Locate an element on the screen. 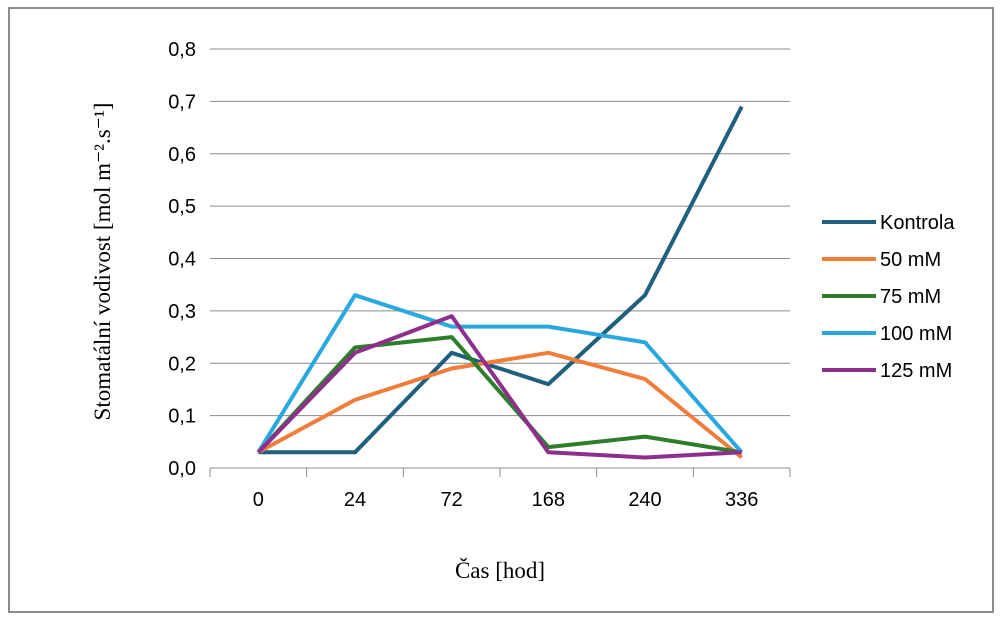  y-axis-title: Stomatální vodivost [mol m⁻².s⁻¹] is located at coordinates (102, 262).